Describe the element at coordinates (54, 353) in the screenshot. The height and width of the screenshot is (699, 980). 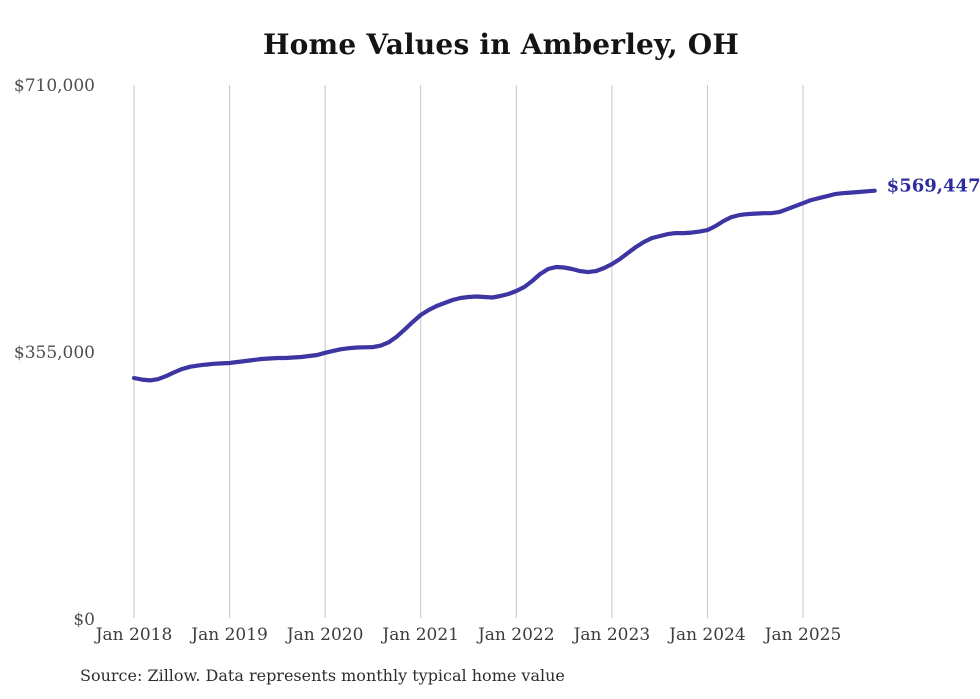
I see `y-tick-label: $355,000` at that location.